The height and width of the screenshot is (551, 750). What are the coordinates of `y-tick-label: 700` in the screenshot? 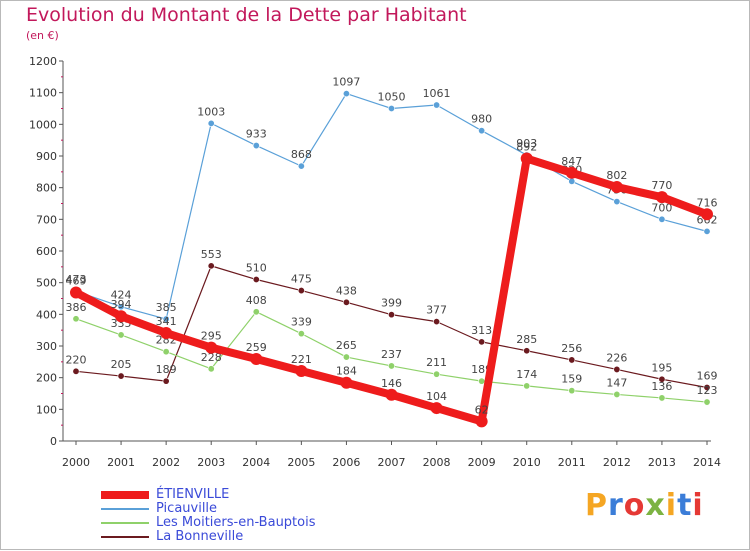 It's located at (46, 219).